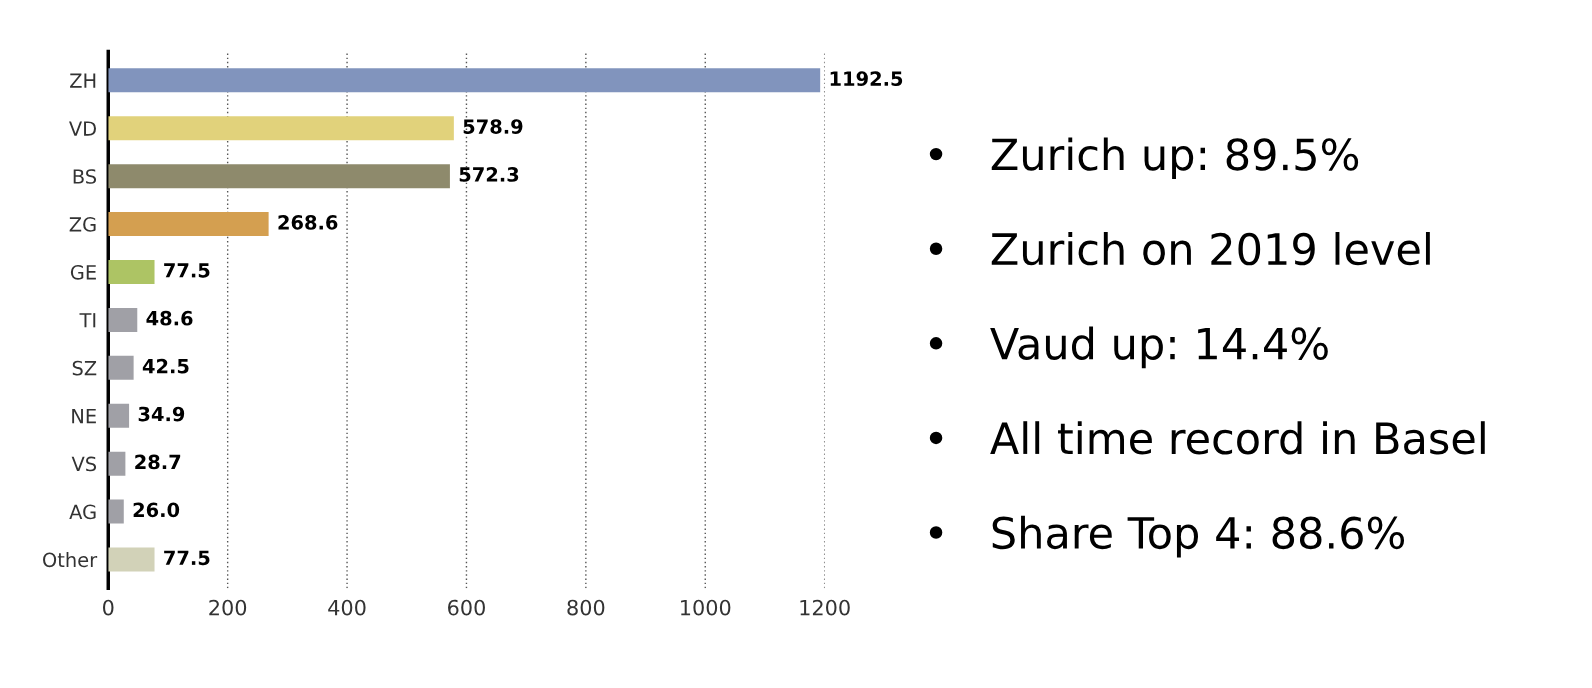  I want to click on y-tick-label: ZH, so click(83, 80).